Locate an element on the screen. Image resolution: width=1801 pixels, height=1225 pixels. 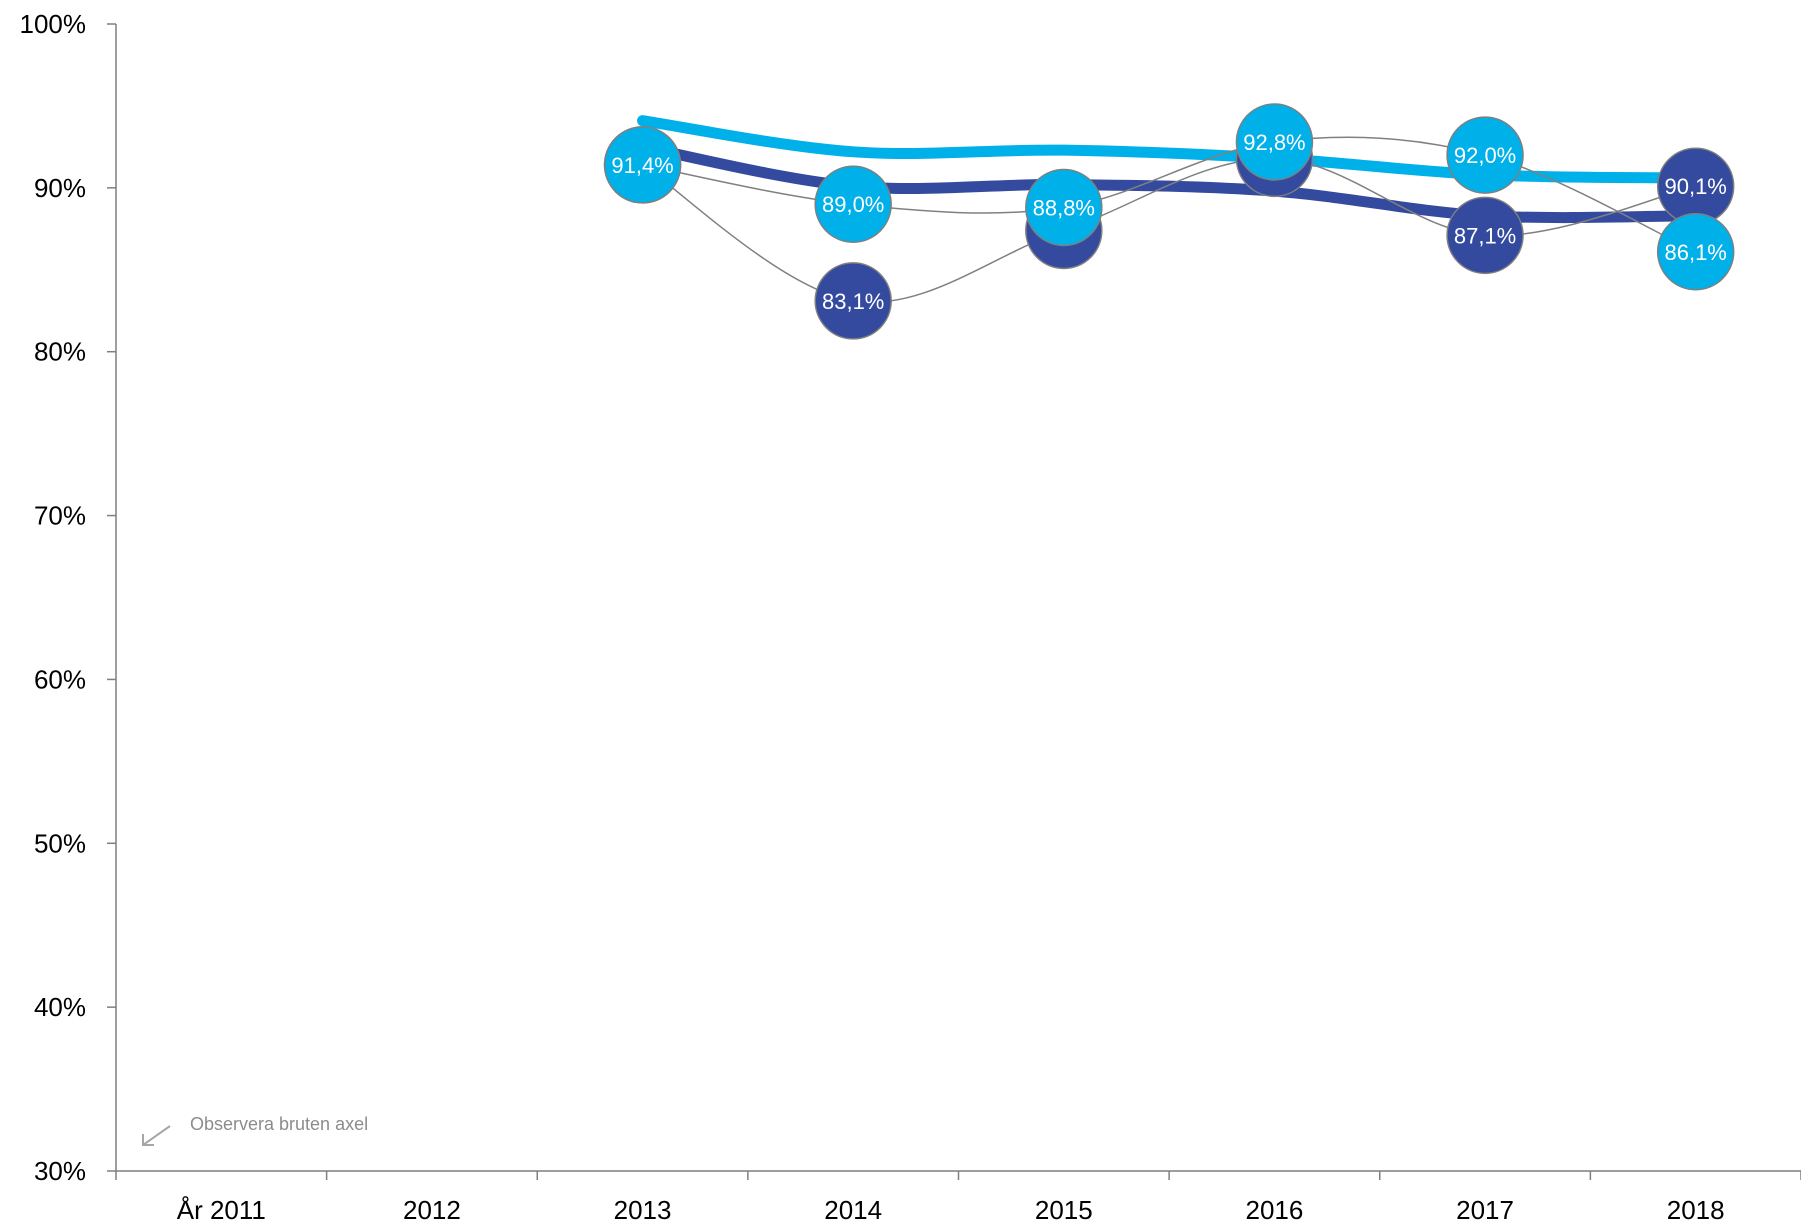
y-tick-label: 60% is located at coordinates (60, 679).